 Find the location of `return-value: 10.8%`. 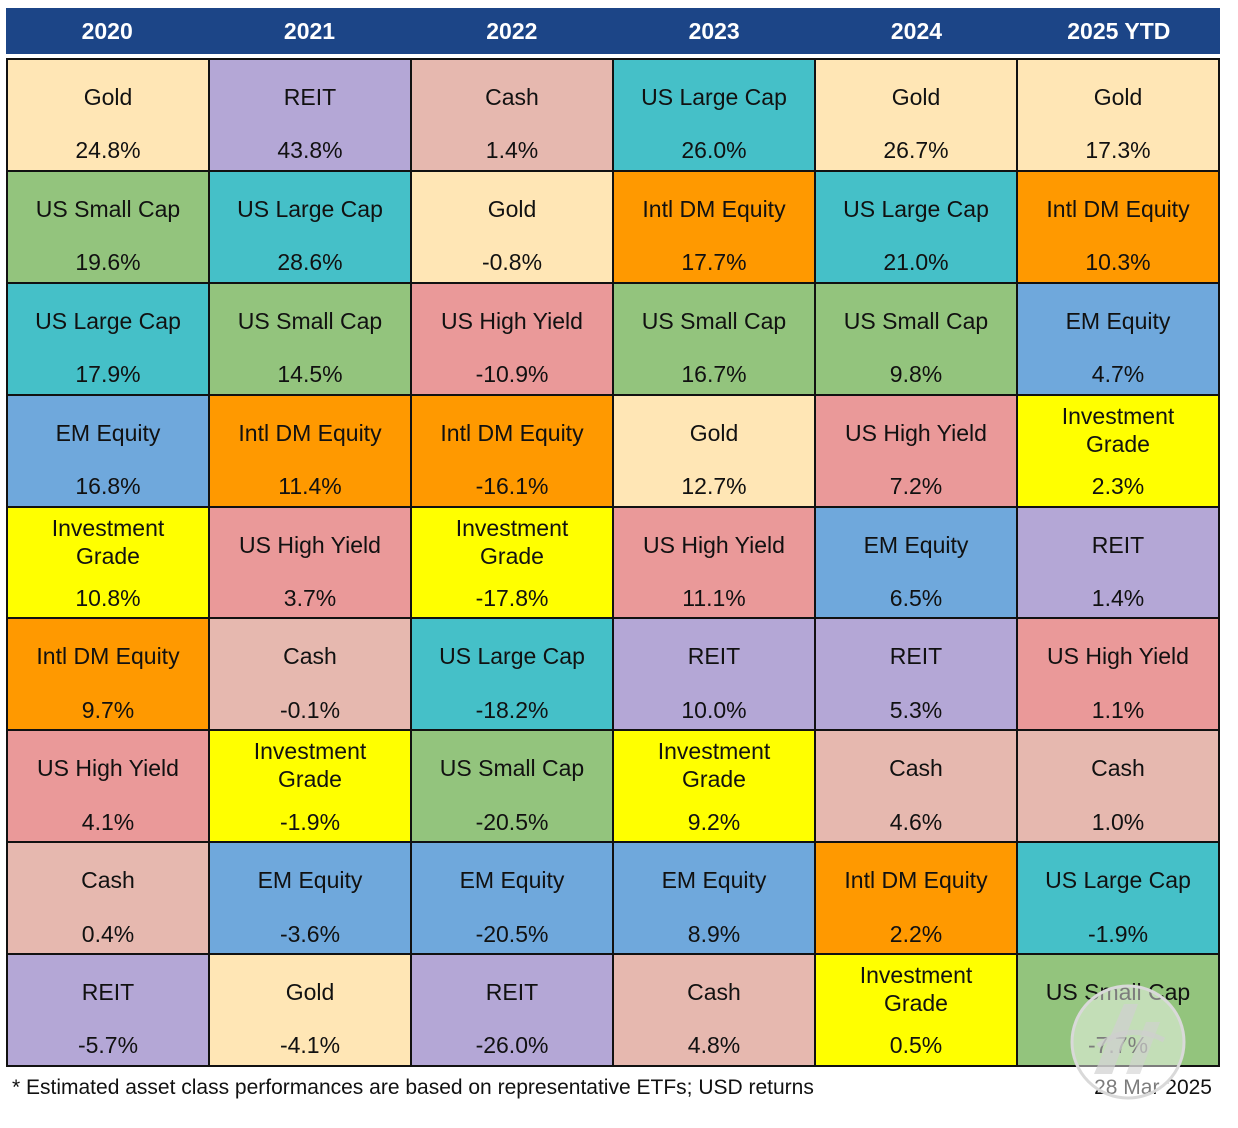

return-value: 10.8% is located at coordinates (108, 597).